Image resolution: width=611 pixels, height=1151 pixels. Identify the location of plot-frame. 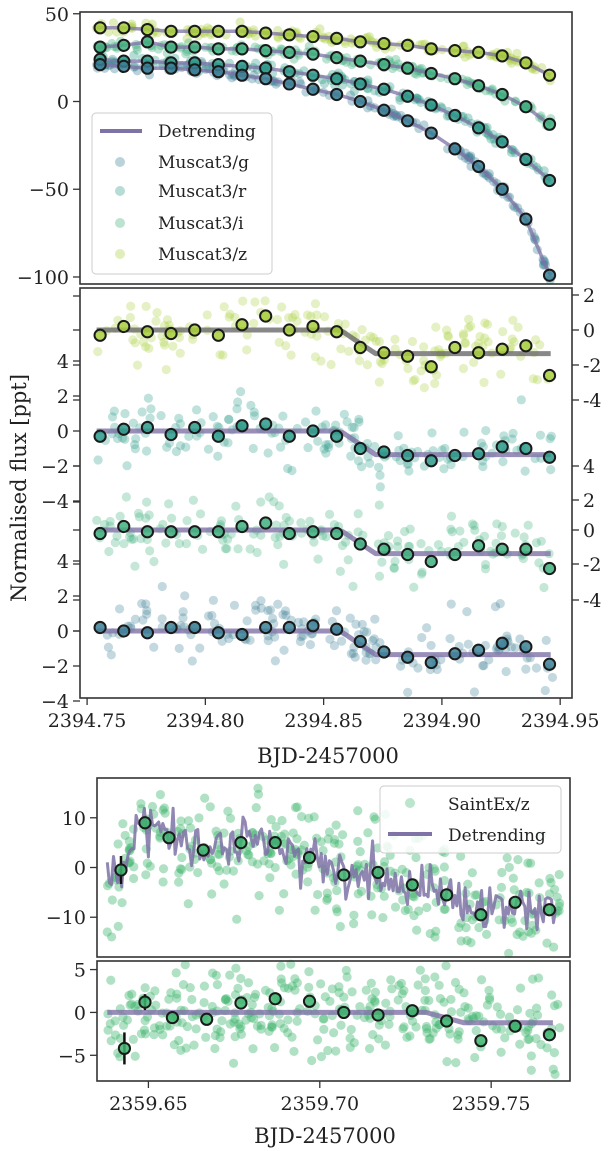
(333, 1021).